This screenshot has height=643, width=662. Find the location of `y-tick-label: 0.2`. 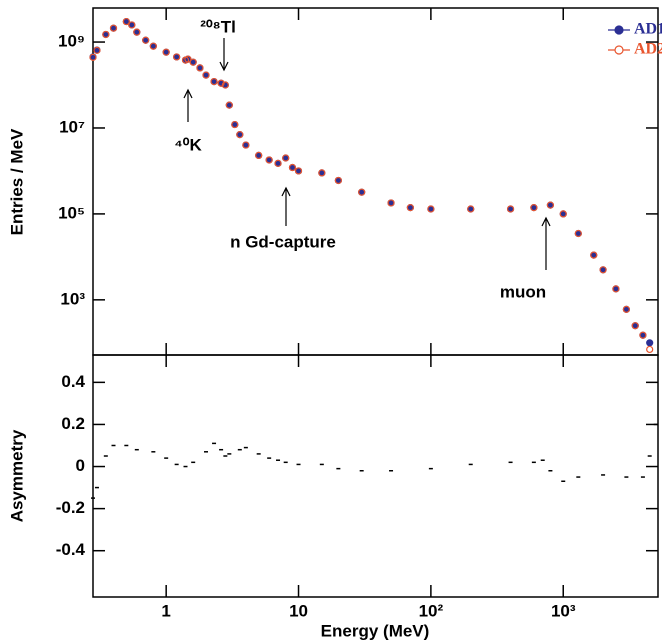

y-tick-label: 0.2 is located at coordinates (73, 423).